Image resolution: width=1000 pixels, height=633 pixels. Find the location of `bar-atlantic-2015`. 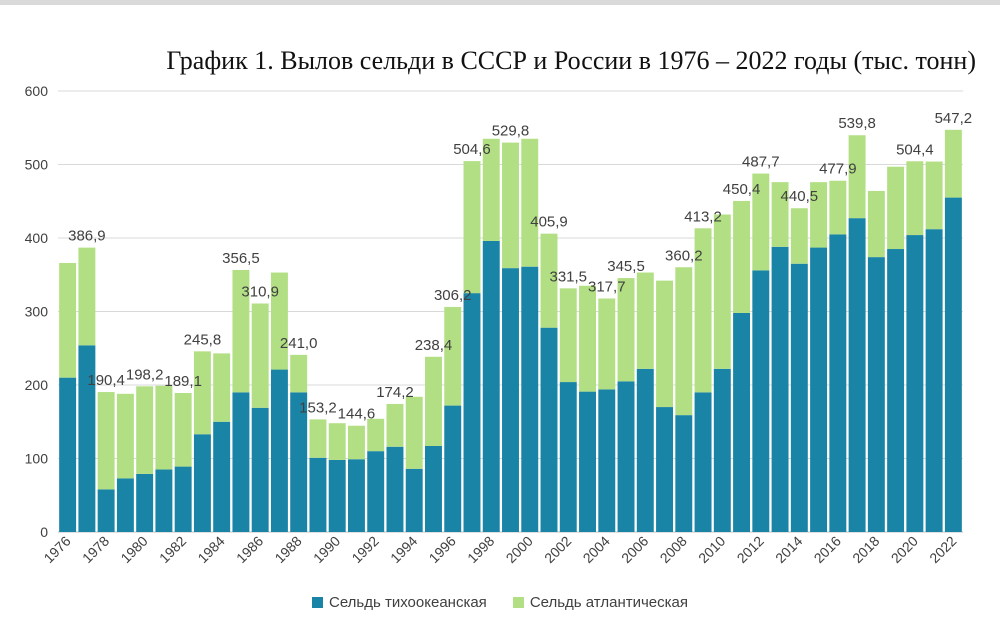

bar-atlantic-2015 is located at coordinates (819, 215).